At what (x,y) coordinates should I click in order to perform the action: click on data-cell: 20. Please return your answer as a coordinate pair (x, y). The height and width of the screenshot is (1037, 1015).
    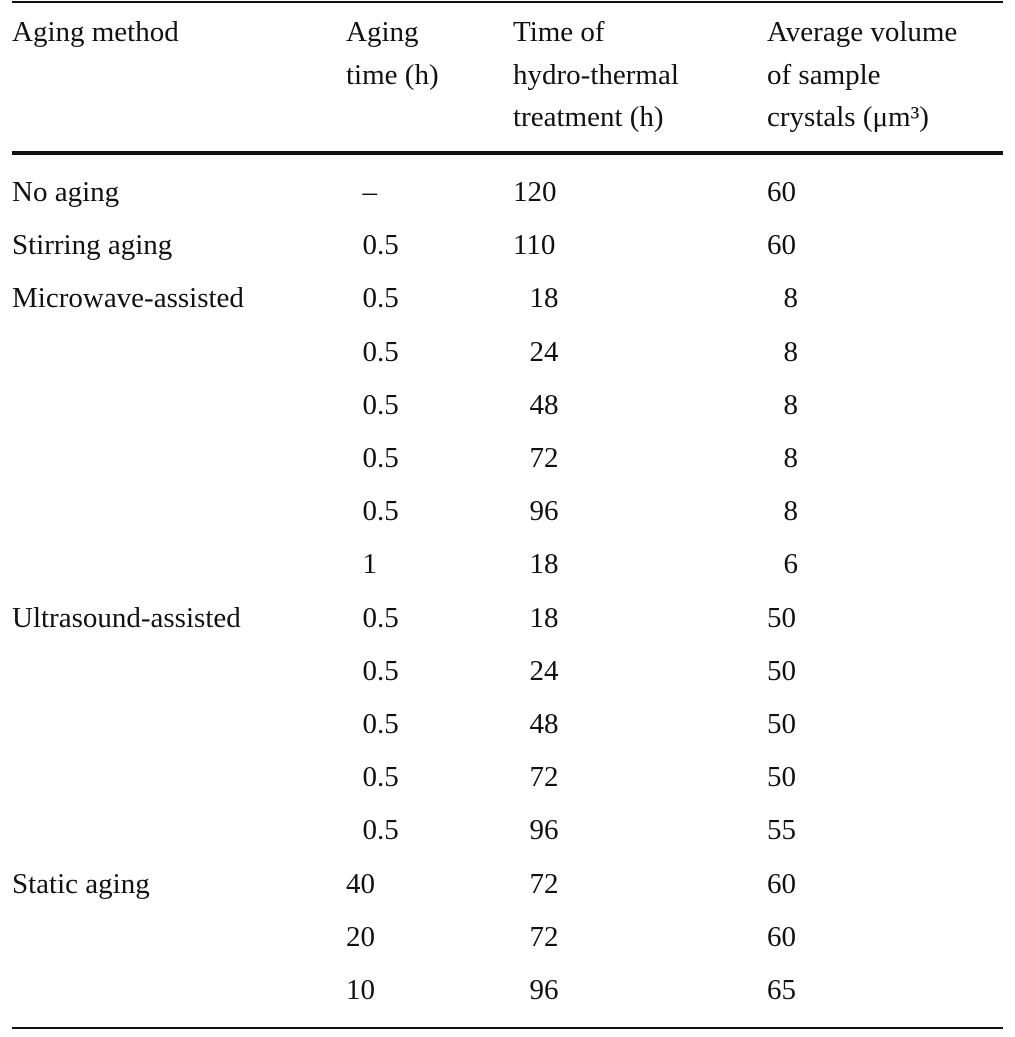
    Looking at the image, I should click on (360, 936).